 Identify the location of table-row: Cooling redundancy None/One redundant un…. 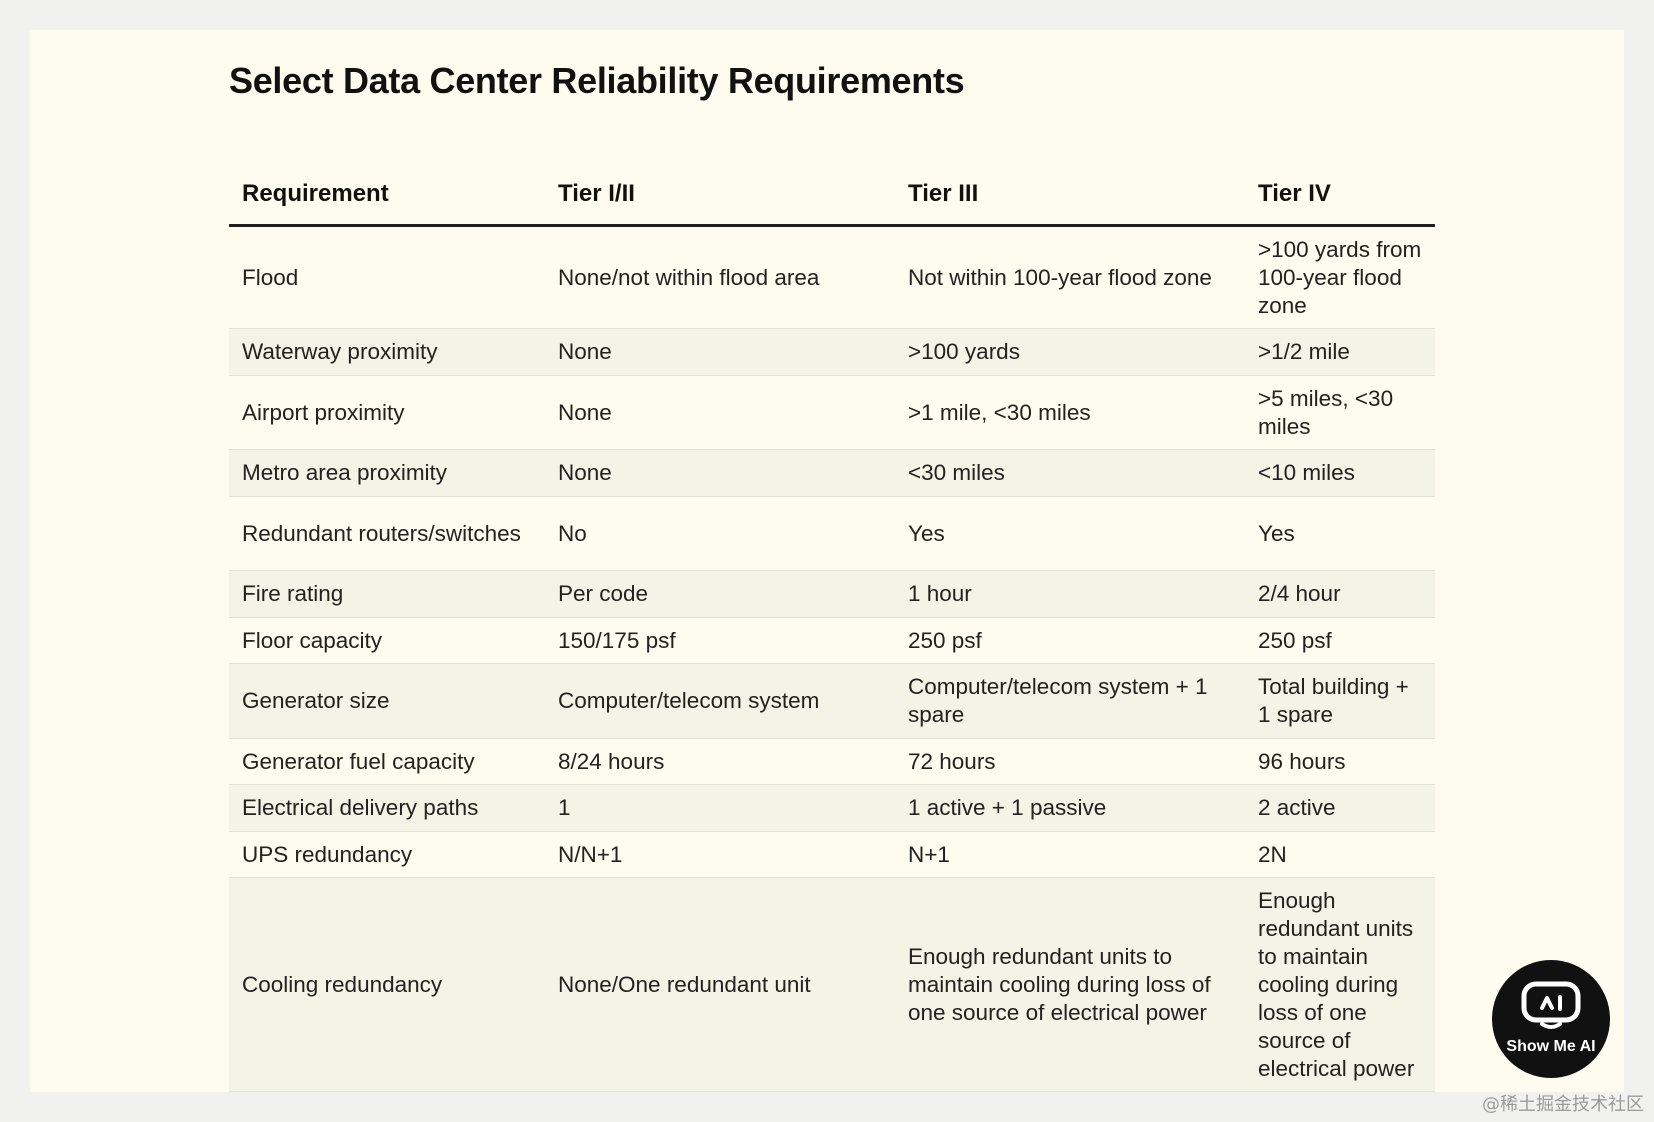
(832, 984).